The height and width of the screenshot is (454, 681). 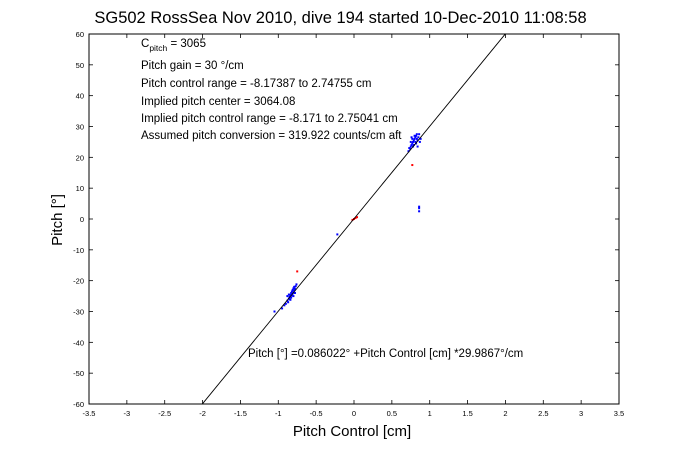 I want to click on x-tick-label: 1, so click(x=430, y=413).